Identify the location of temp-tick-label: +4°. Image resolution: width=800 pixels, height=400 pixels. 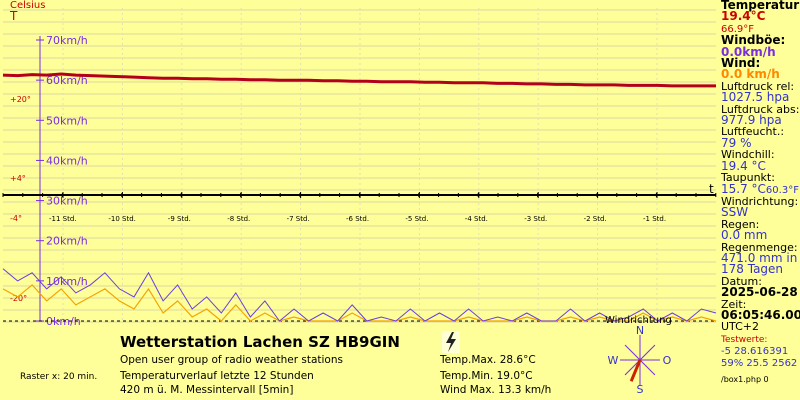
(18, 178).